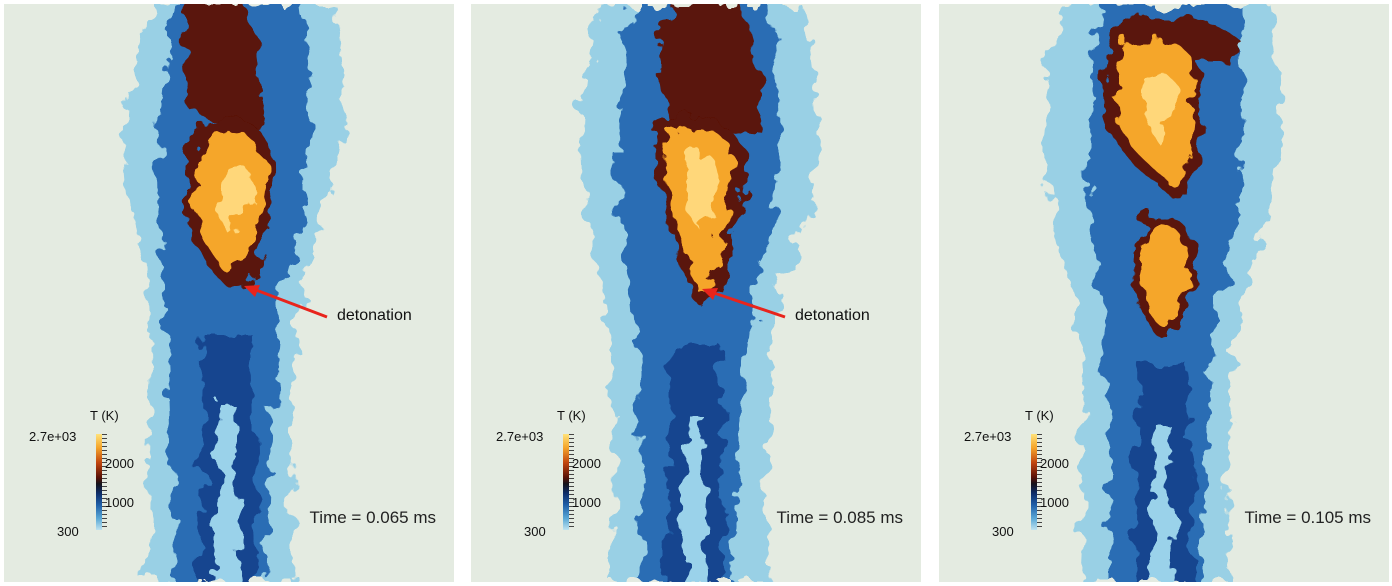 The width and height of the screenshot is (1392, 586). Describe the element at coordinates (832, 315) in the screenshot. I see `detonation-label-2: detonation` at that location.